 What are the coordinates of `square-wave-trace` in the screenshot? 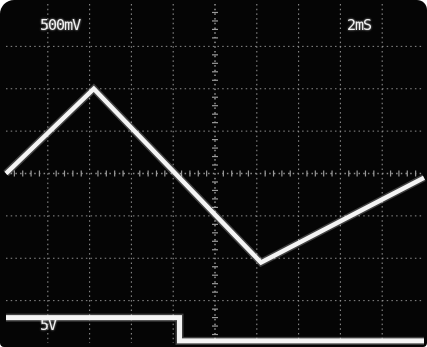 It's located at (215, 329).